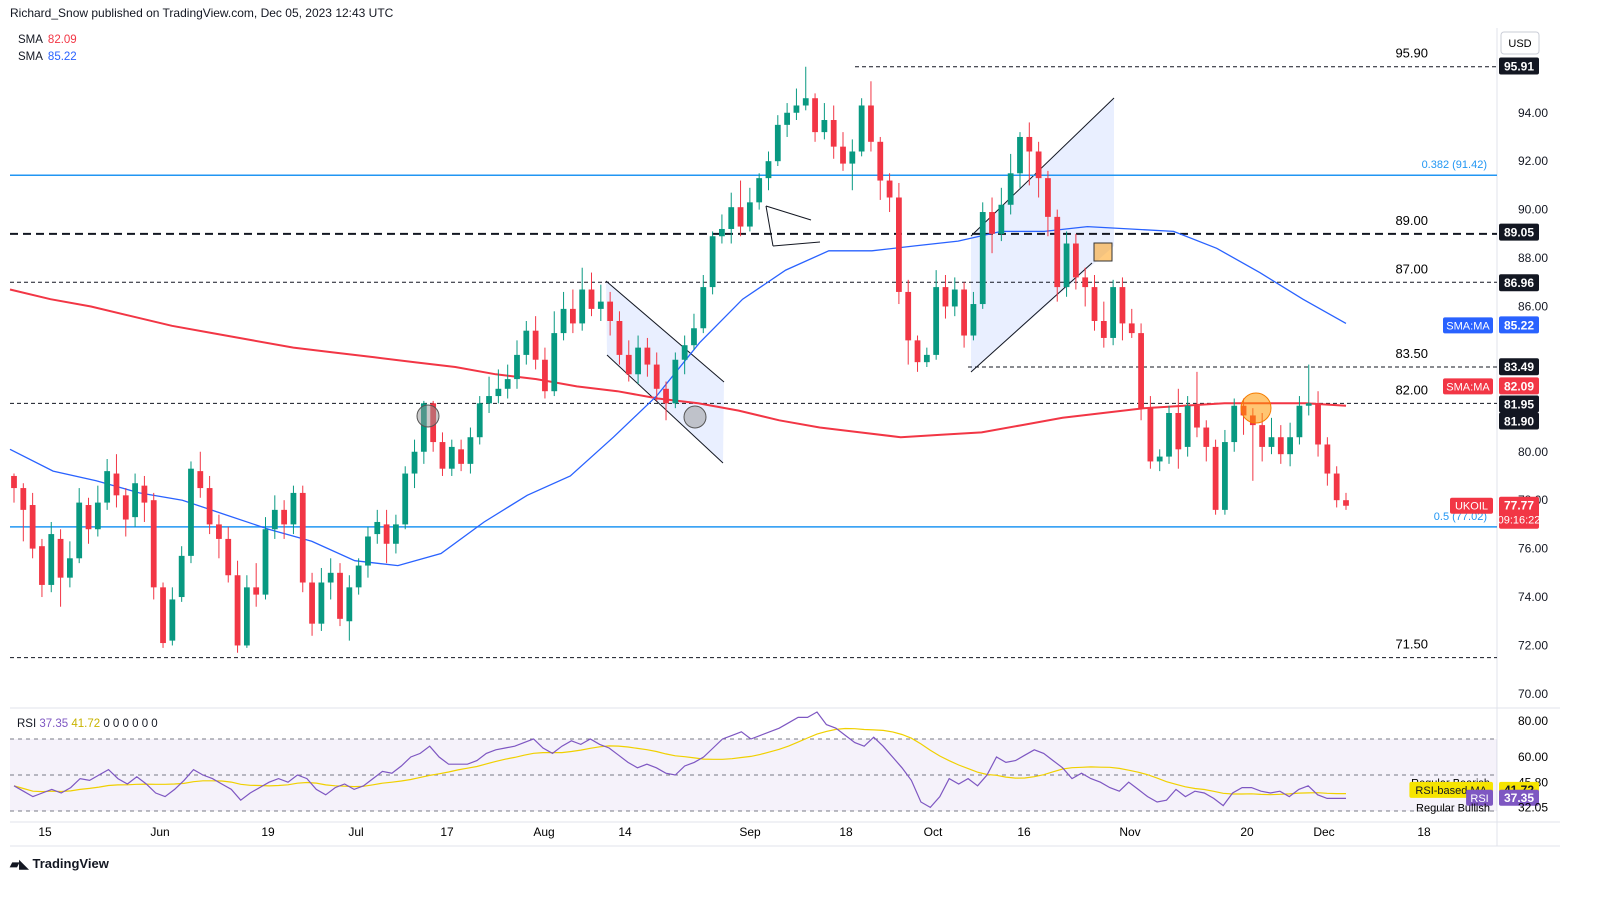  I want to click on tradingview-brand: TradingView, so click(70, 863).